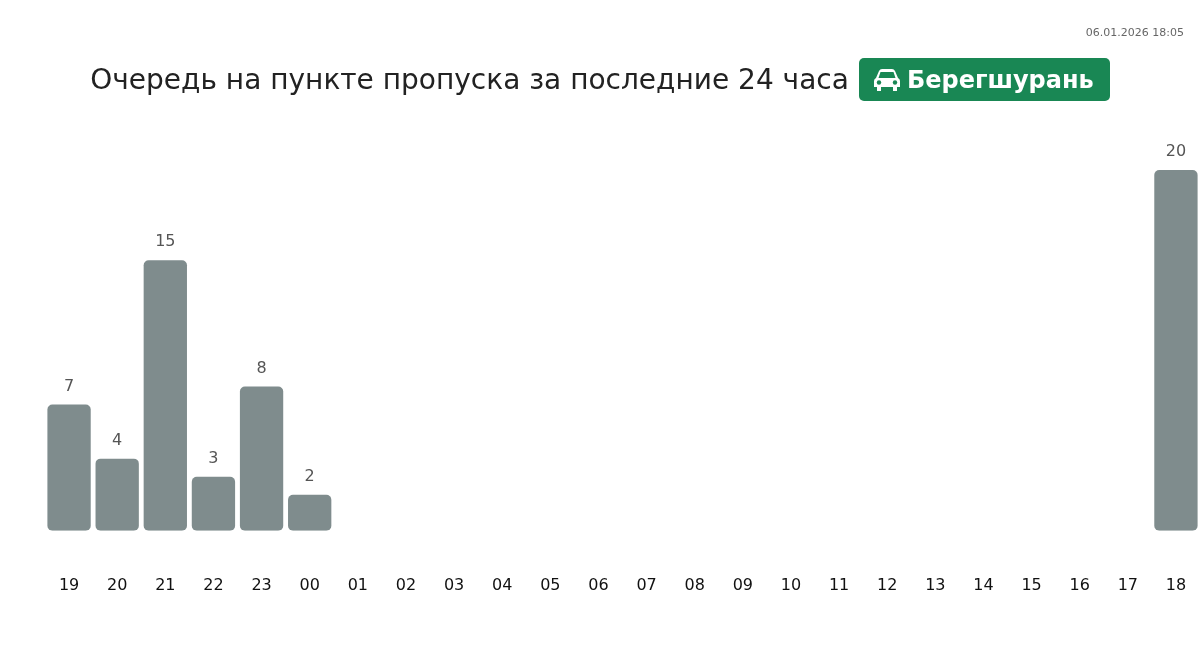  I want to click on x-tick-label: 00, so click(309, 584).